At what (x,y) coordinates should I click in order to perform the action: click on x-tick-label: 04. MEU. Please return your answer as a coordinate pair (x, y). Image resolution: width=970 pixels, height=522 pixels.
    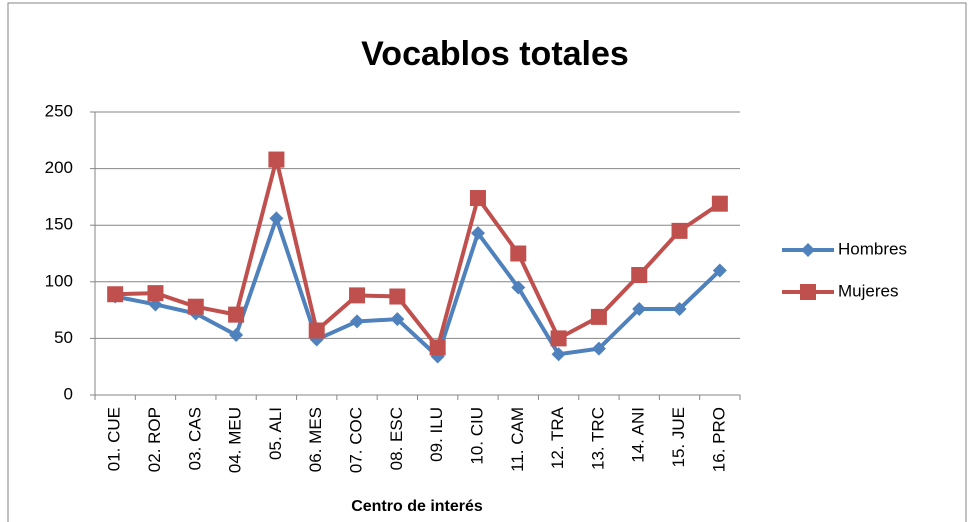
    Looking at the image, I should click on (235, 440).